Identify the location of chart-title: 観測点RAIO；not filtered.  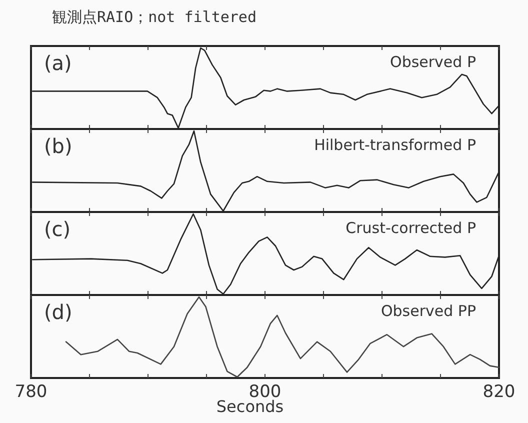
(154, 17).